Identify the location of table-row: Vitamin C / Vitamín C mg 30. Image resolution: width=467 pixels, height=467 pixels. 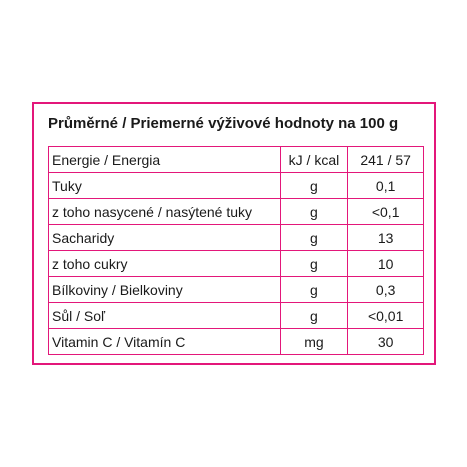
(236, 341).